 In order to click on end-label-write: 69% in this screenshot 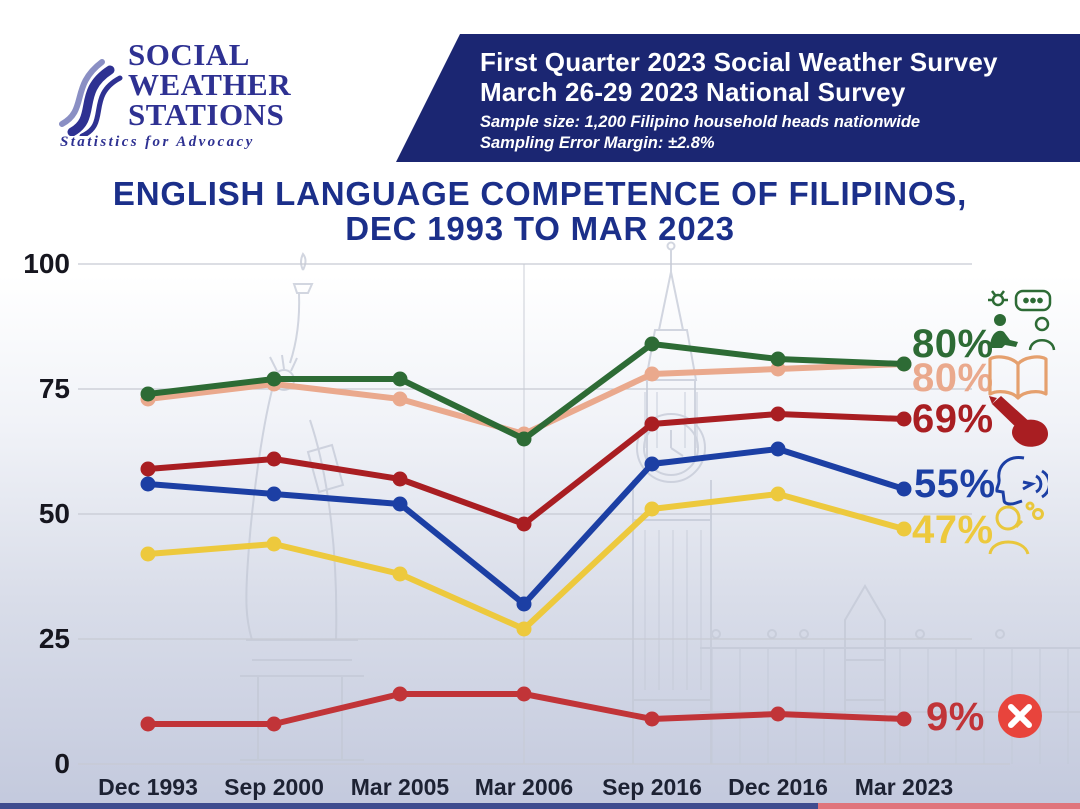, I will do `click(953, 419)`.